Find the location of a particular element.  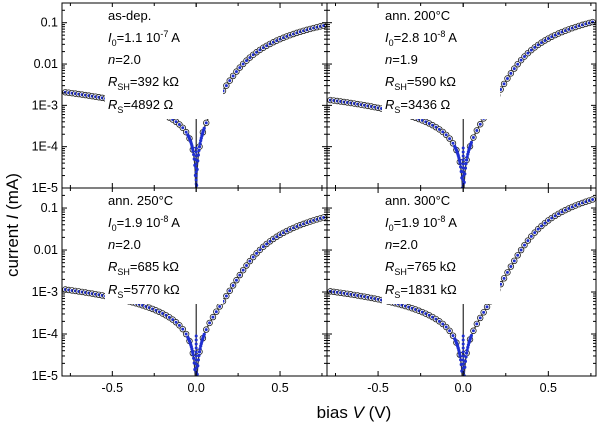

i0-exponent: -7 is located at coordinates (164, 34).